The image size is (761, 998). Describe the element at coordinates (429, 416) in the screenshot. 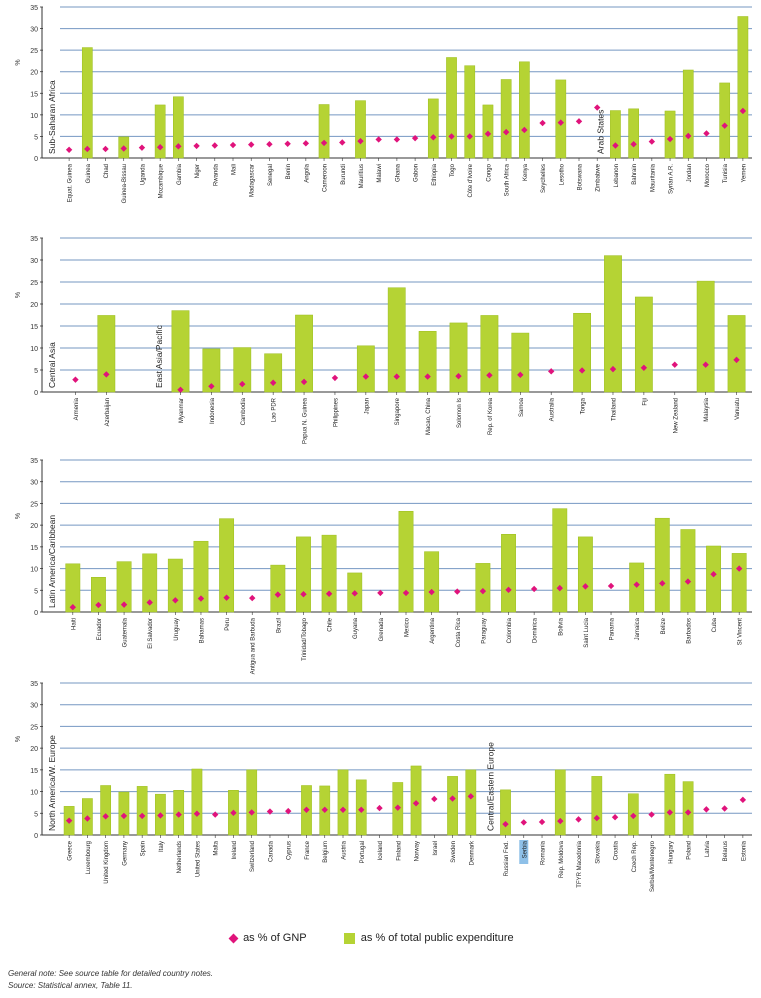

I see `x-tick-label: Macao, China` at that location.